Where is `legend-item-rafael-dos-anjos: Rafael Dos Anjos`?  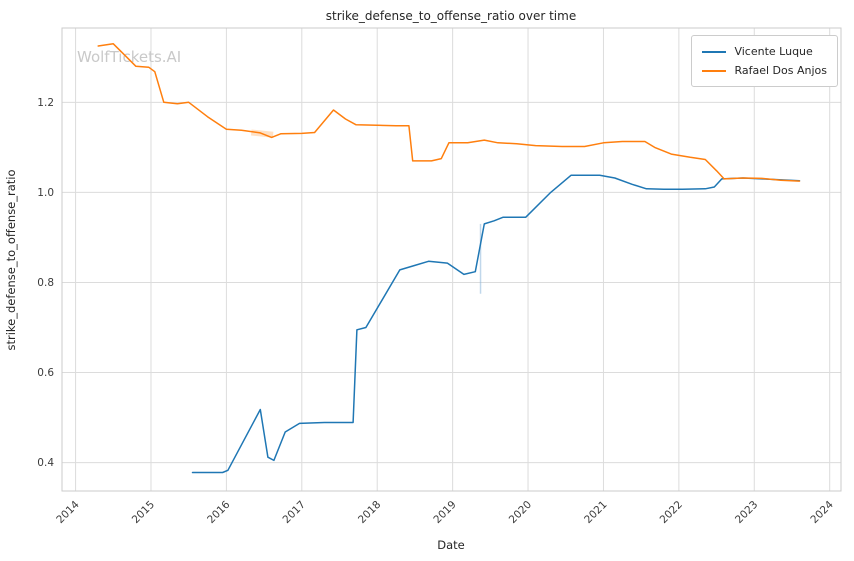 legend-item-rafael-dos-anjos: Rafael Dos Anjos is located at coordinates (764, 70).